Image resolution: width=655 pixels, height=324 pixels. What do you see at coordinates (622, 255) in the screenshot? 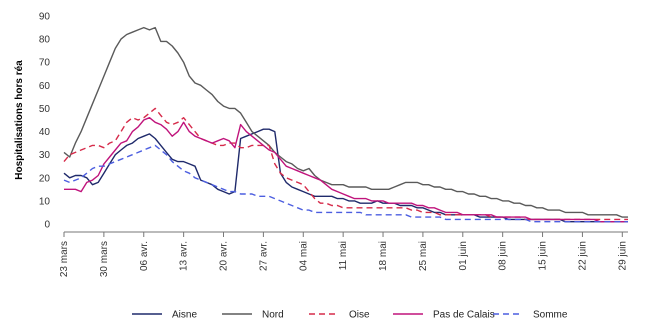
I see `x-tick-label: 29 juin` at bounding box center [622, 255].